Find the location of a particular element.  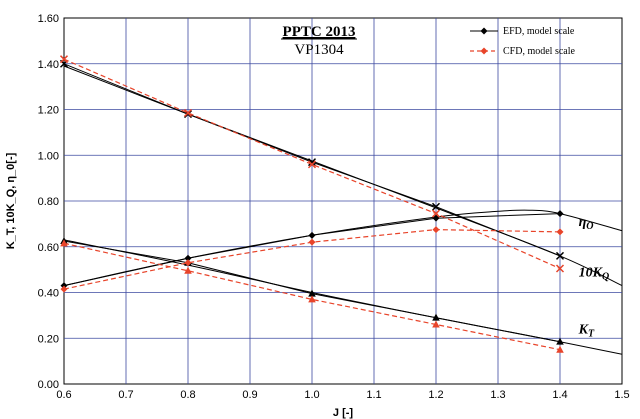

curve-label-subscript: O is located at coordinates (589, 226).